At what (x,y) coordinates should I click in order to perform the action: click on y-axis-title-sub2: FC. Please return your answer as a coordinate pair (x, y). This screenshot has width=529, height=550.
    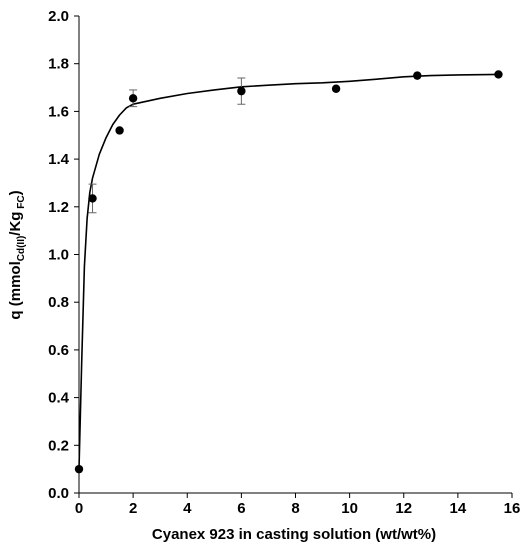
    Looking at the image, I should click on (21, 203).